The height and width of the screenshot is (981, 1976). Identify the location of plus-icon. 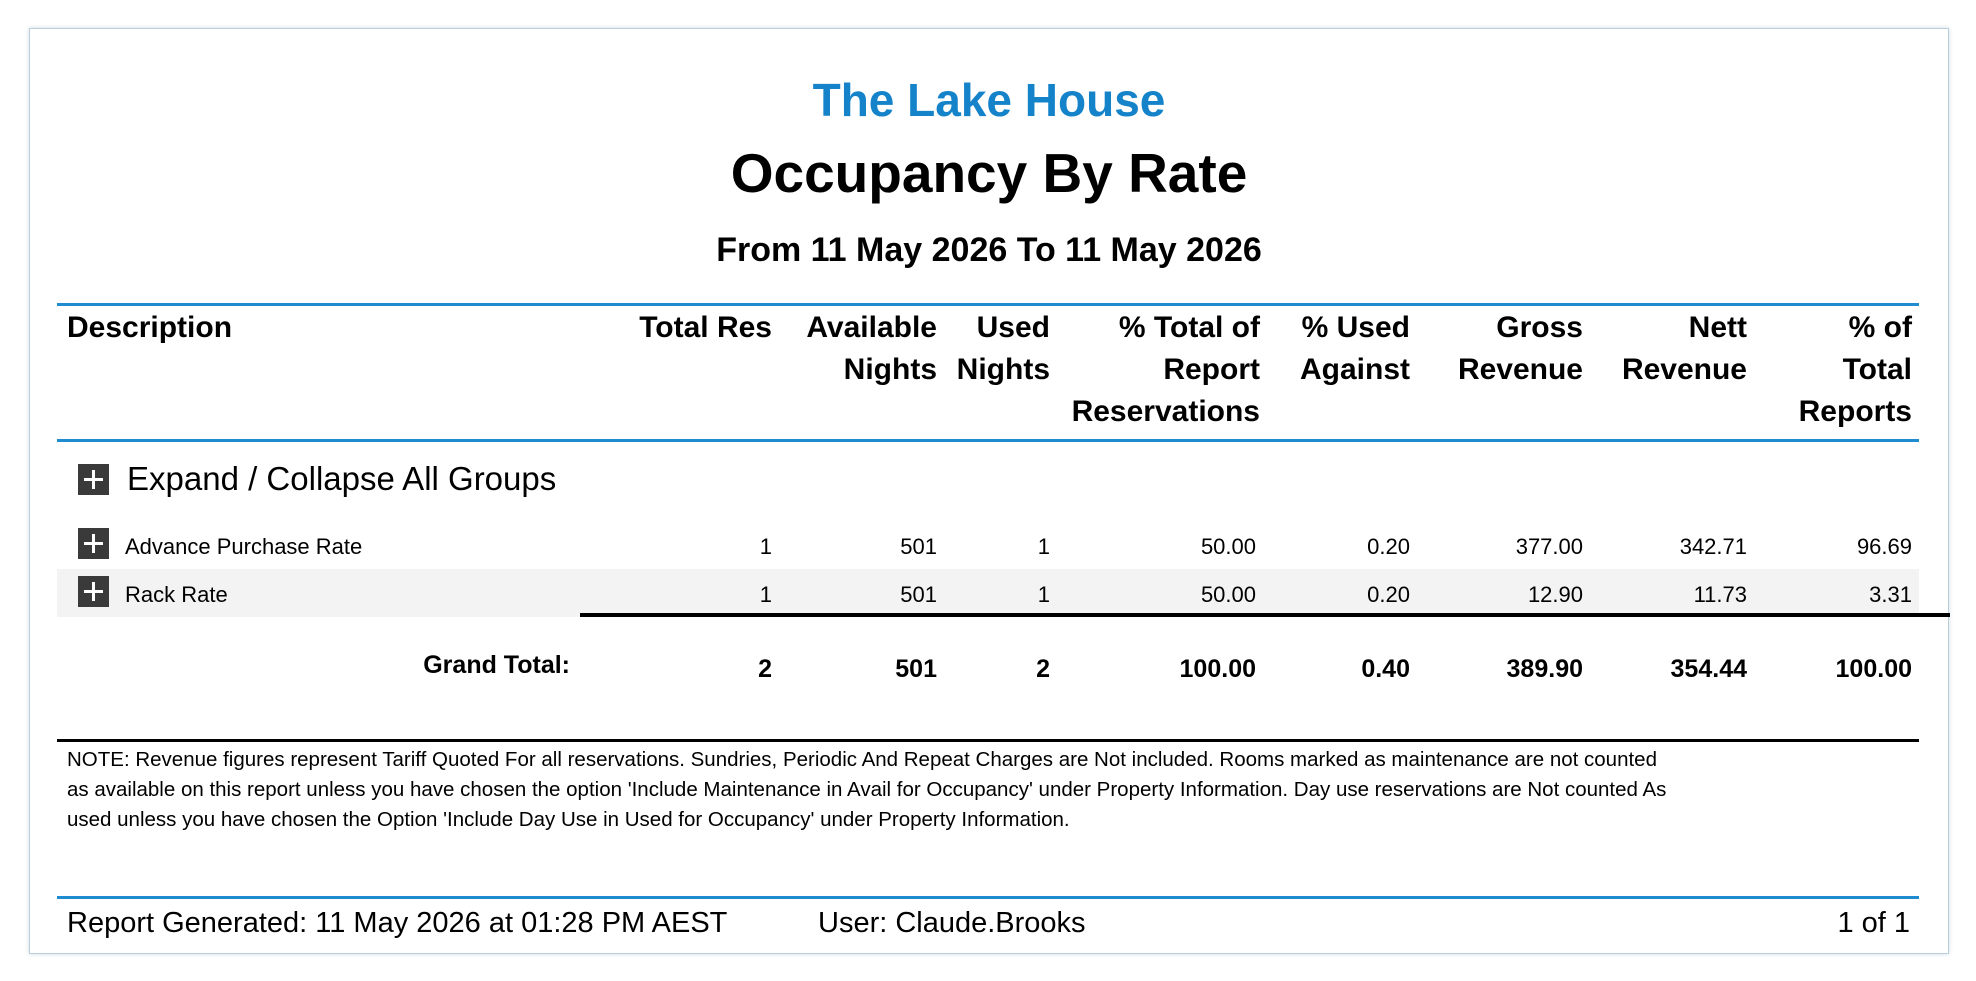
(93, 479).